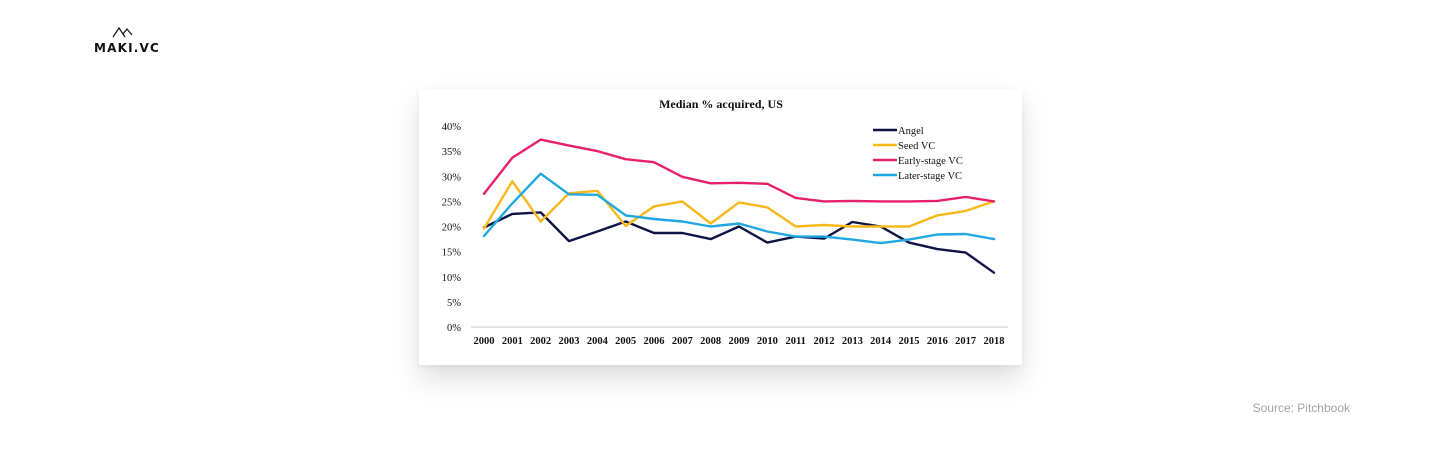 The height and width of the screenshot is (456, 1440). Describe the element at coordinates (654, 341) in the screenshot. I see `x-tick-label: 2006` at that location.